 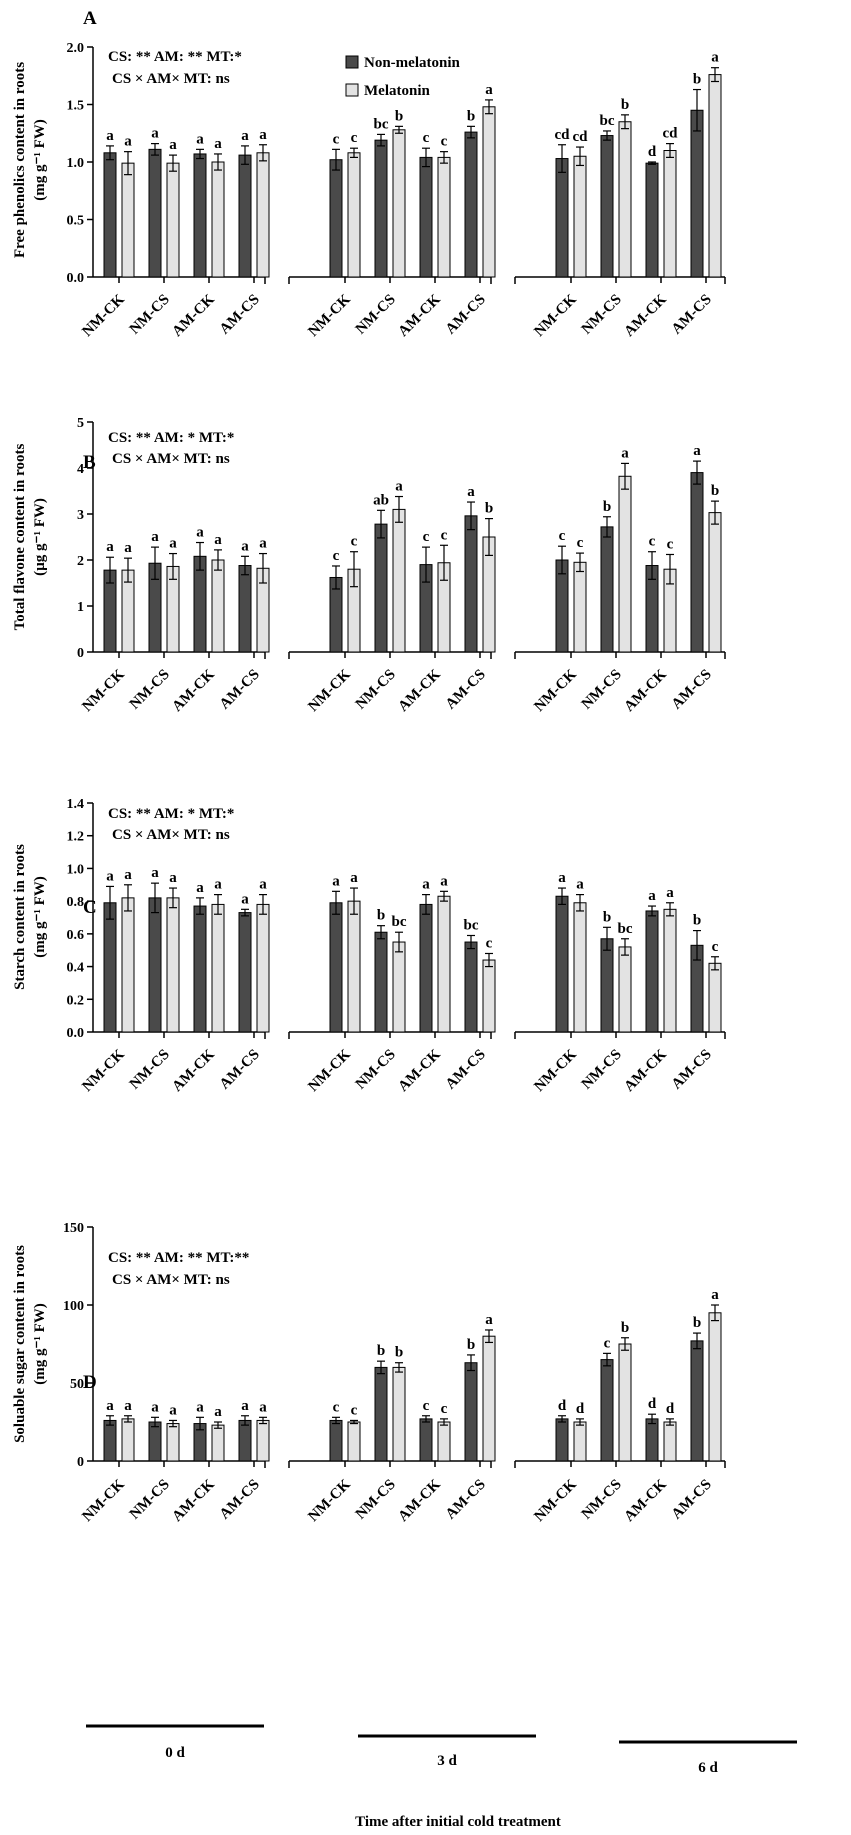 I want to click on y-tick-label: 4, so click(x=80, y=469).